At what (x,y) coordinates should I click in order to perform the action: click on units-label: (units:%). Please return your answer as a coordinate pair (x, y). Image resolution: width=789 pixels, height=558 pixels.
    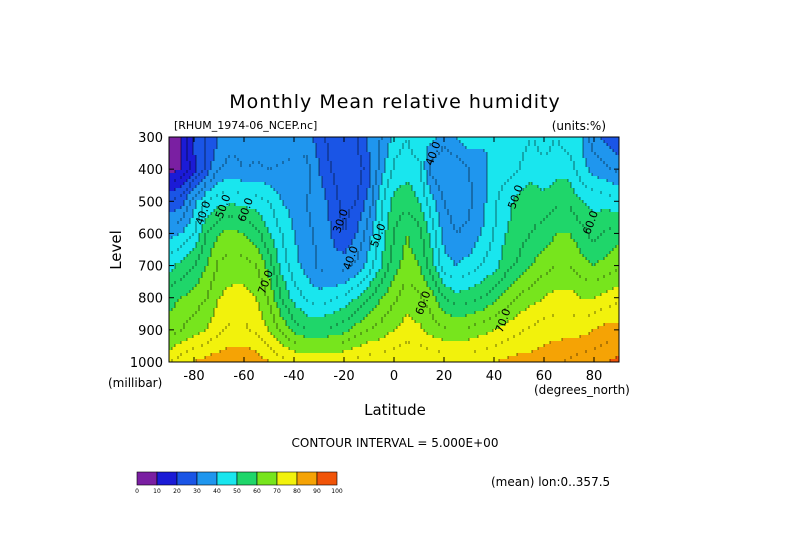
    Looking at the image, I should click on (579, 126).